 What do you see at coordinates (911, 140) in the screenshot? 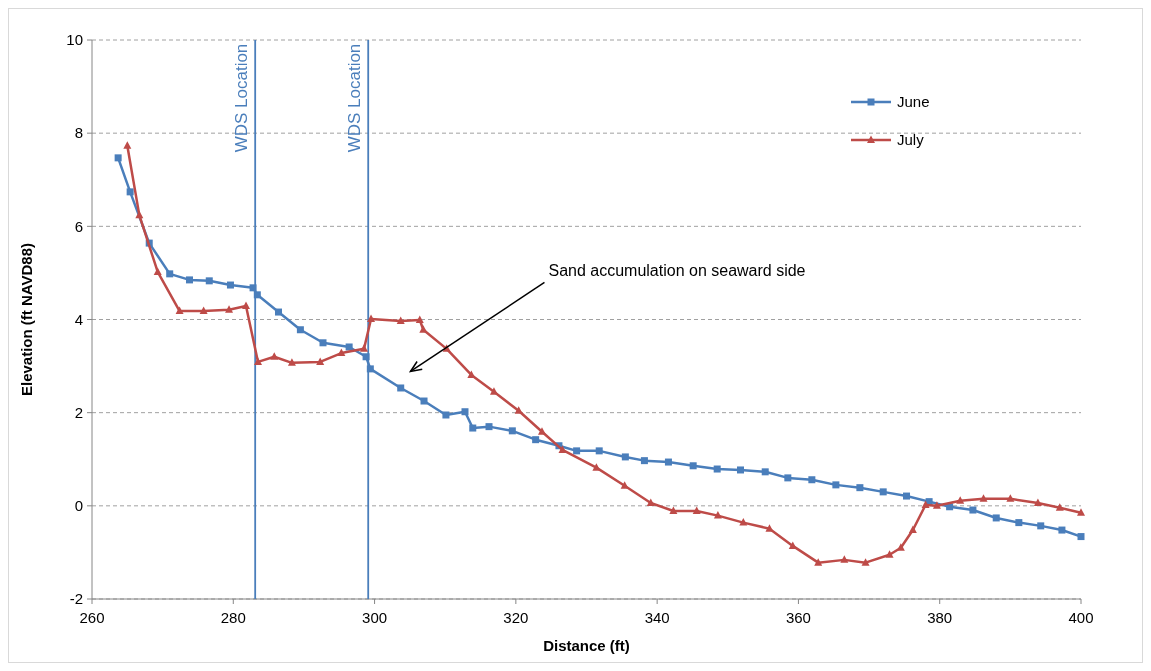
I see `legend-label: July` at bounding box center [911, 140].